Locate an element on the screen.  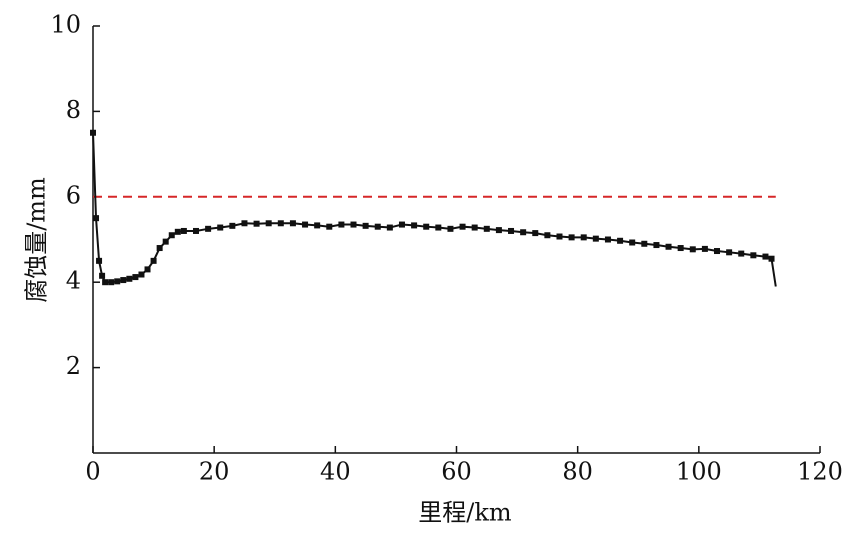
y-tick-label: 4 is located at coordinates (73, 281).